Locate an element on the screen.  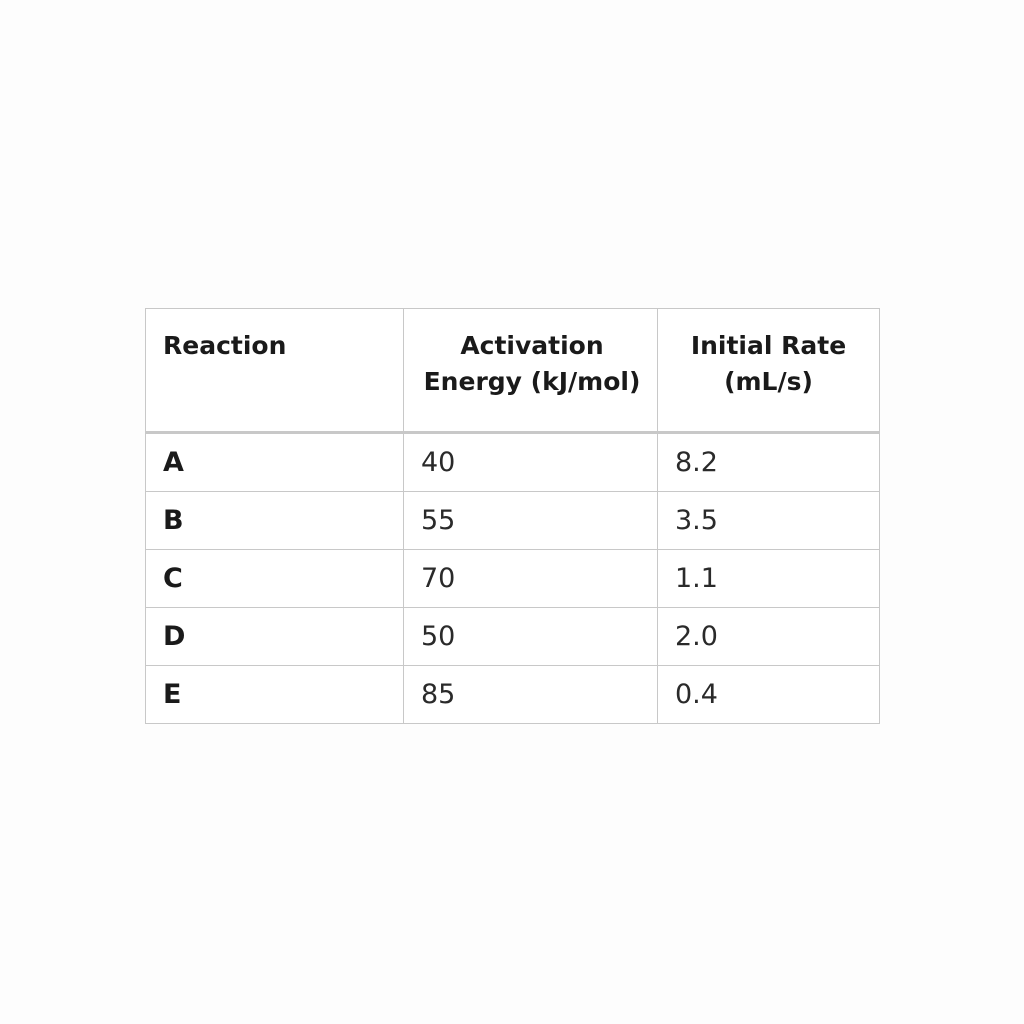
cell: 85 is located at coordinates (530, 694).